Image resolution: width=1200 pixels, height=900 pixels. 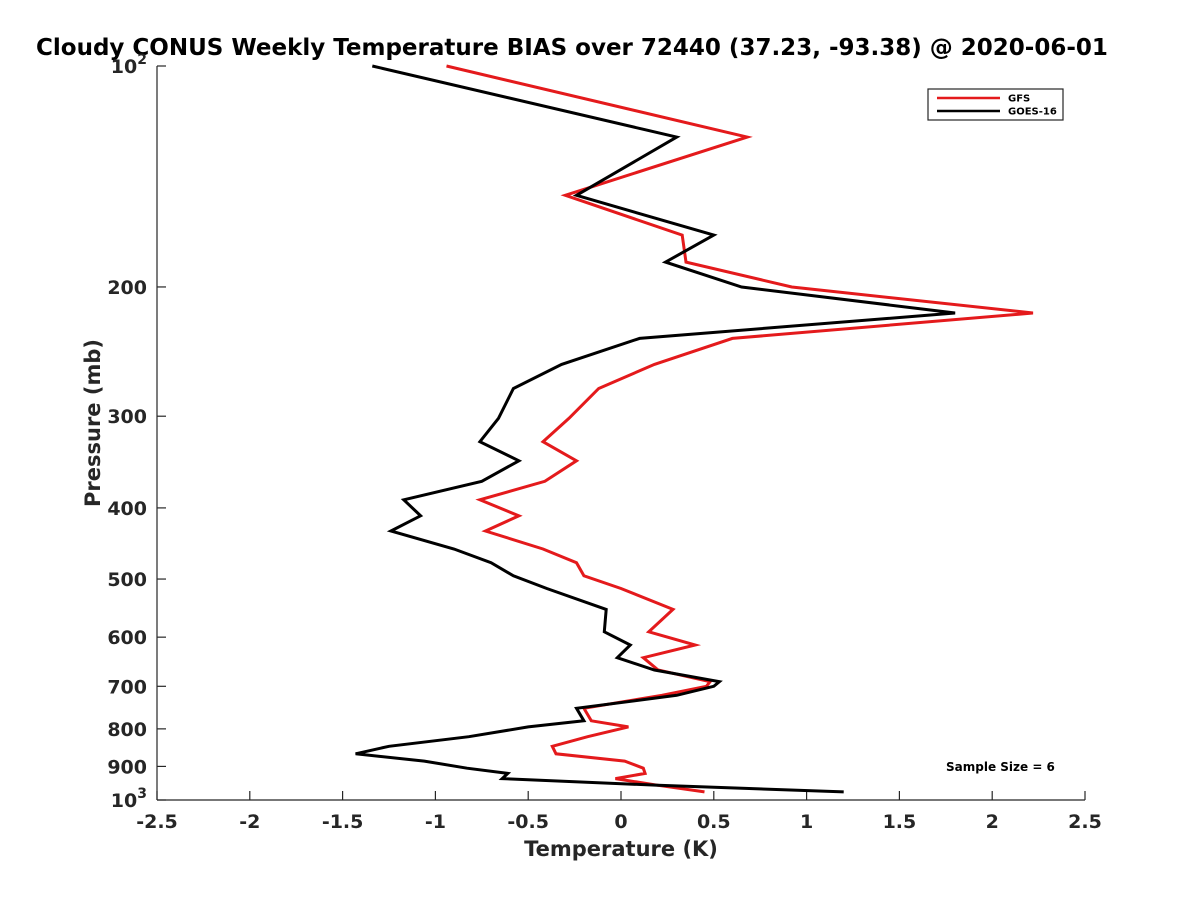 I want to click on x-tick-label: 0, so click(x=620, y=822).